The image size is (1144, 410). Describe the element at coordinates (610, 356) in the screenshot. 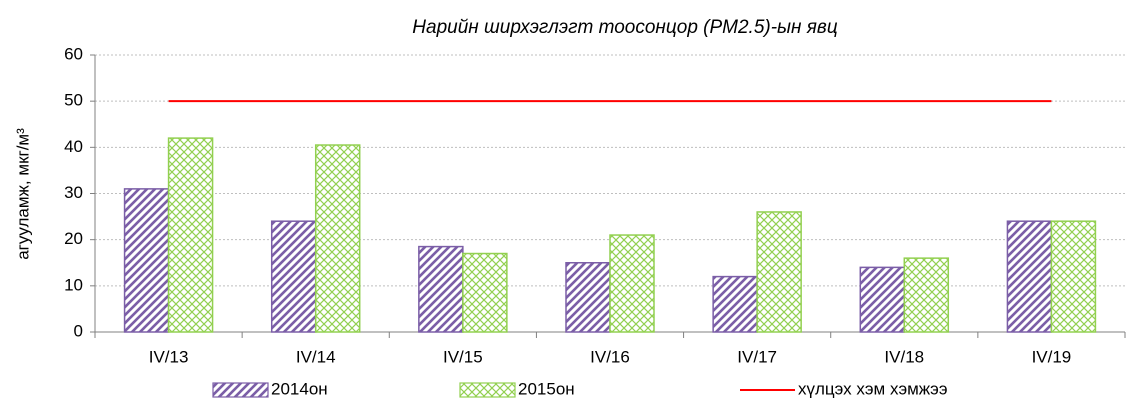

I see `x-tick-label: IV/16` at that location.